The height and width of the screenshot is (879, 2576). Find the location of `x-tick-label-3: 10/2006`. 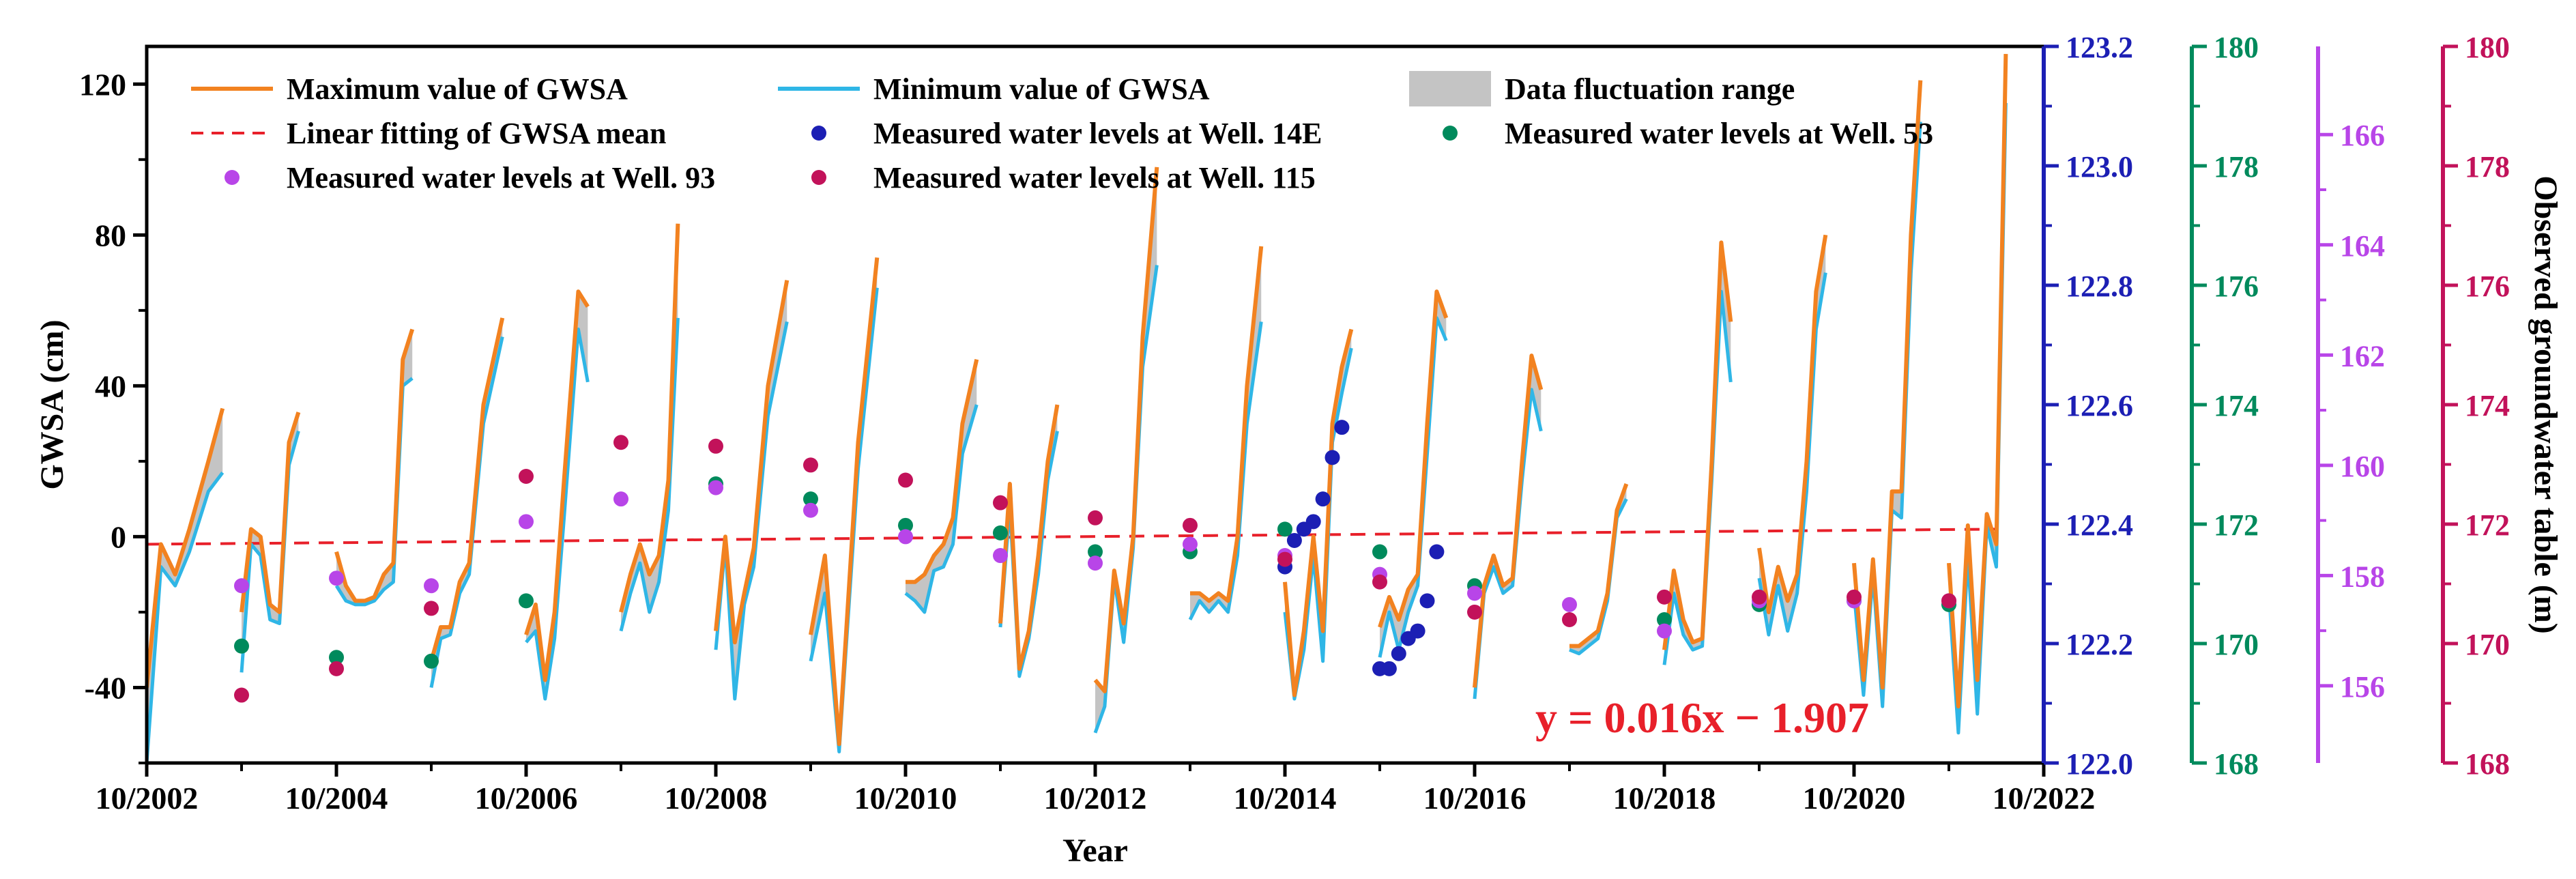

x-tick-label-3: 10/2006 is located at coordinates (526, 798).